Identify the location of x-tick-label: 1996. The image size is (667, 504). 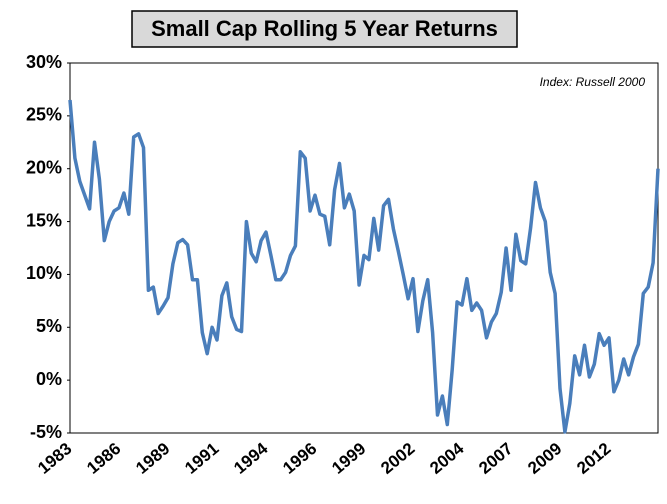
(299, 458).